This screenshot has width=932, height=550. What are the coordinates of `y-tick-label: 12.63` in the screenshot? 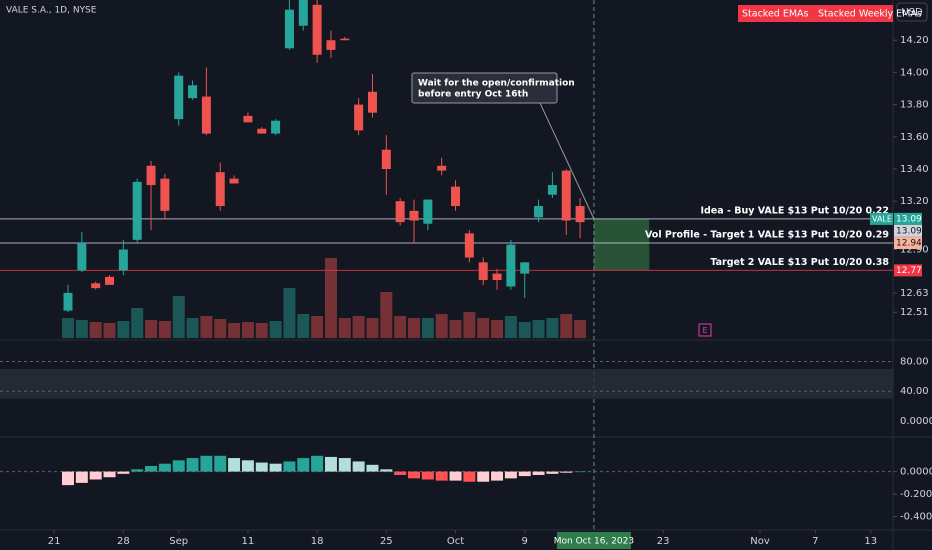 It's located at (914, 293).